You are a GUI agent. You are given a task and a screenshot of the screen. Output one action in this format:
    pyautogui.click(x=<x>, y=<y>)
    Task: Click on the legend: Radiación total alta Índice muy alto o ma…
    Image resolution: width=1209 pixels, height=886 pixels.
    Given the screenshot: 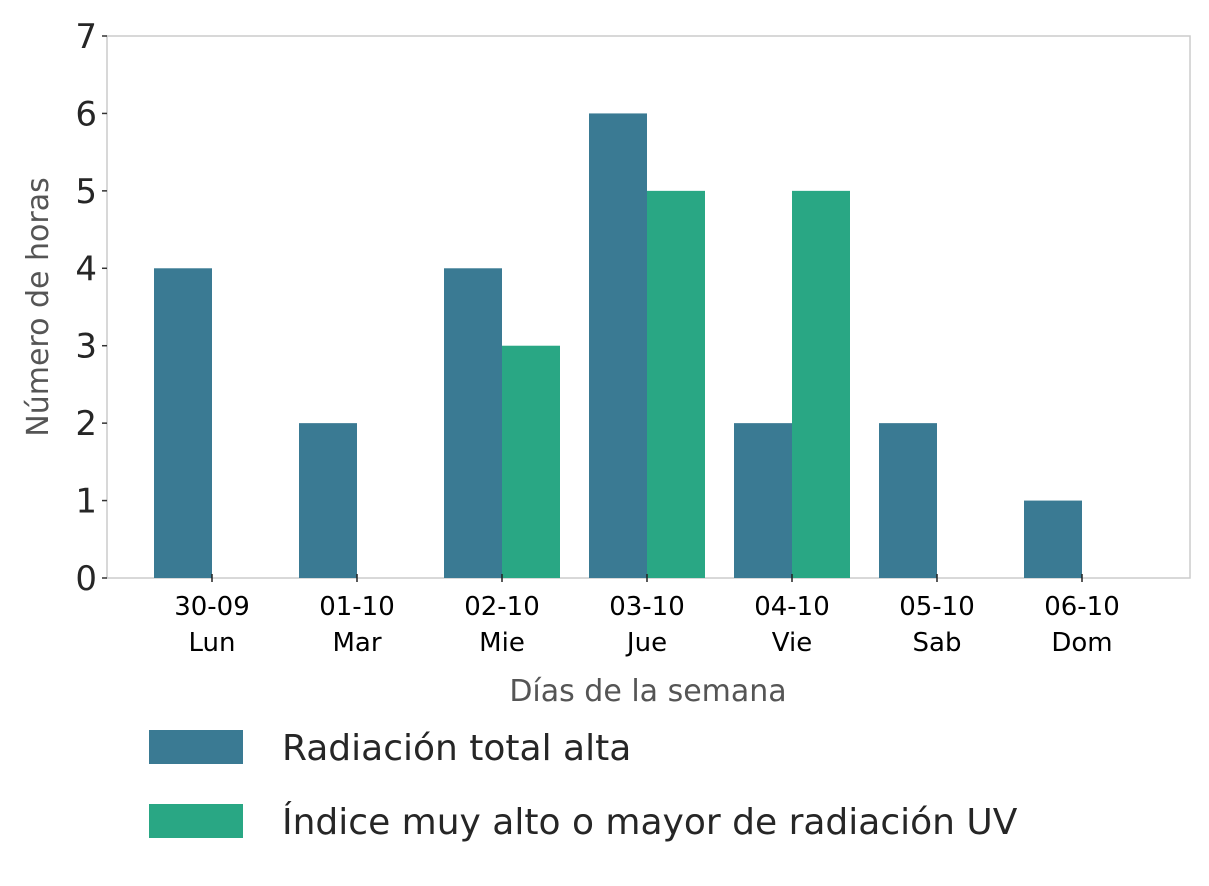 What is the action you would take?
    pyautogui.click(x=583, y=785)
    